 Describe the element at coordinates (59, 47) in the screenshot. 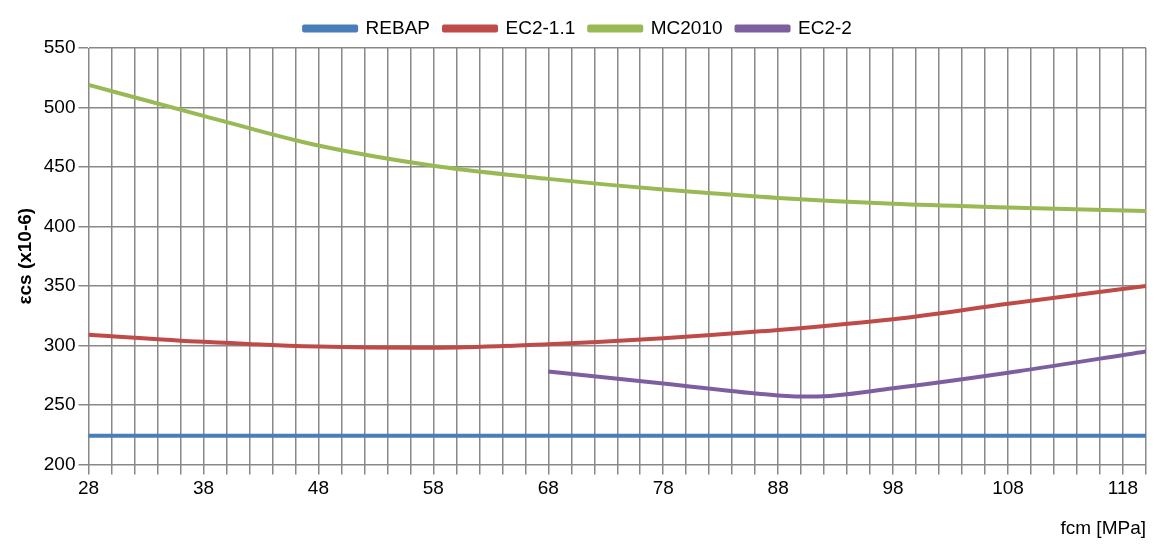

I see `y-tick-label: 550` at that location.